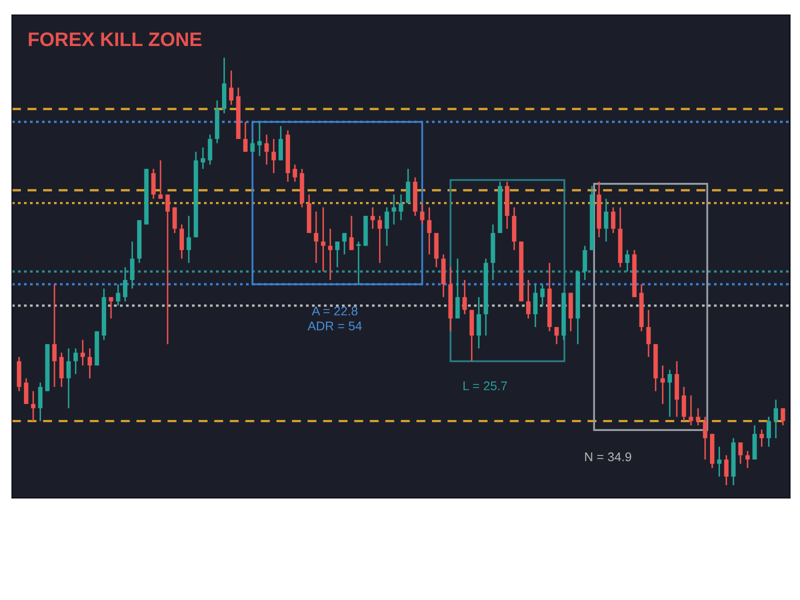  What do you see at coordinates (335, 326) in the screenshot?
I see `annotation: ADR = 54` at bounding box center [335, 326].